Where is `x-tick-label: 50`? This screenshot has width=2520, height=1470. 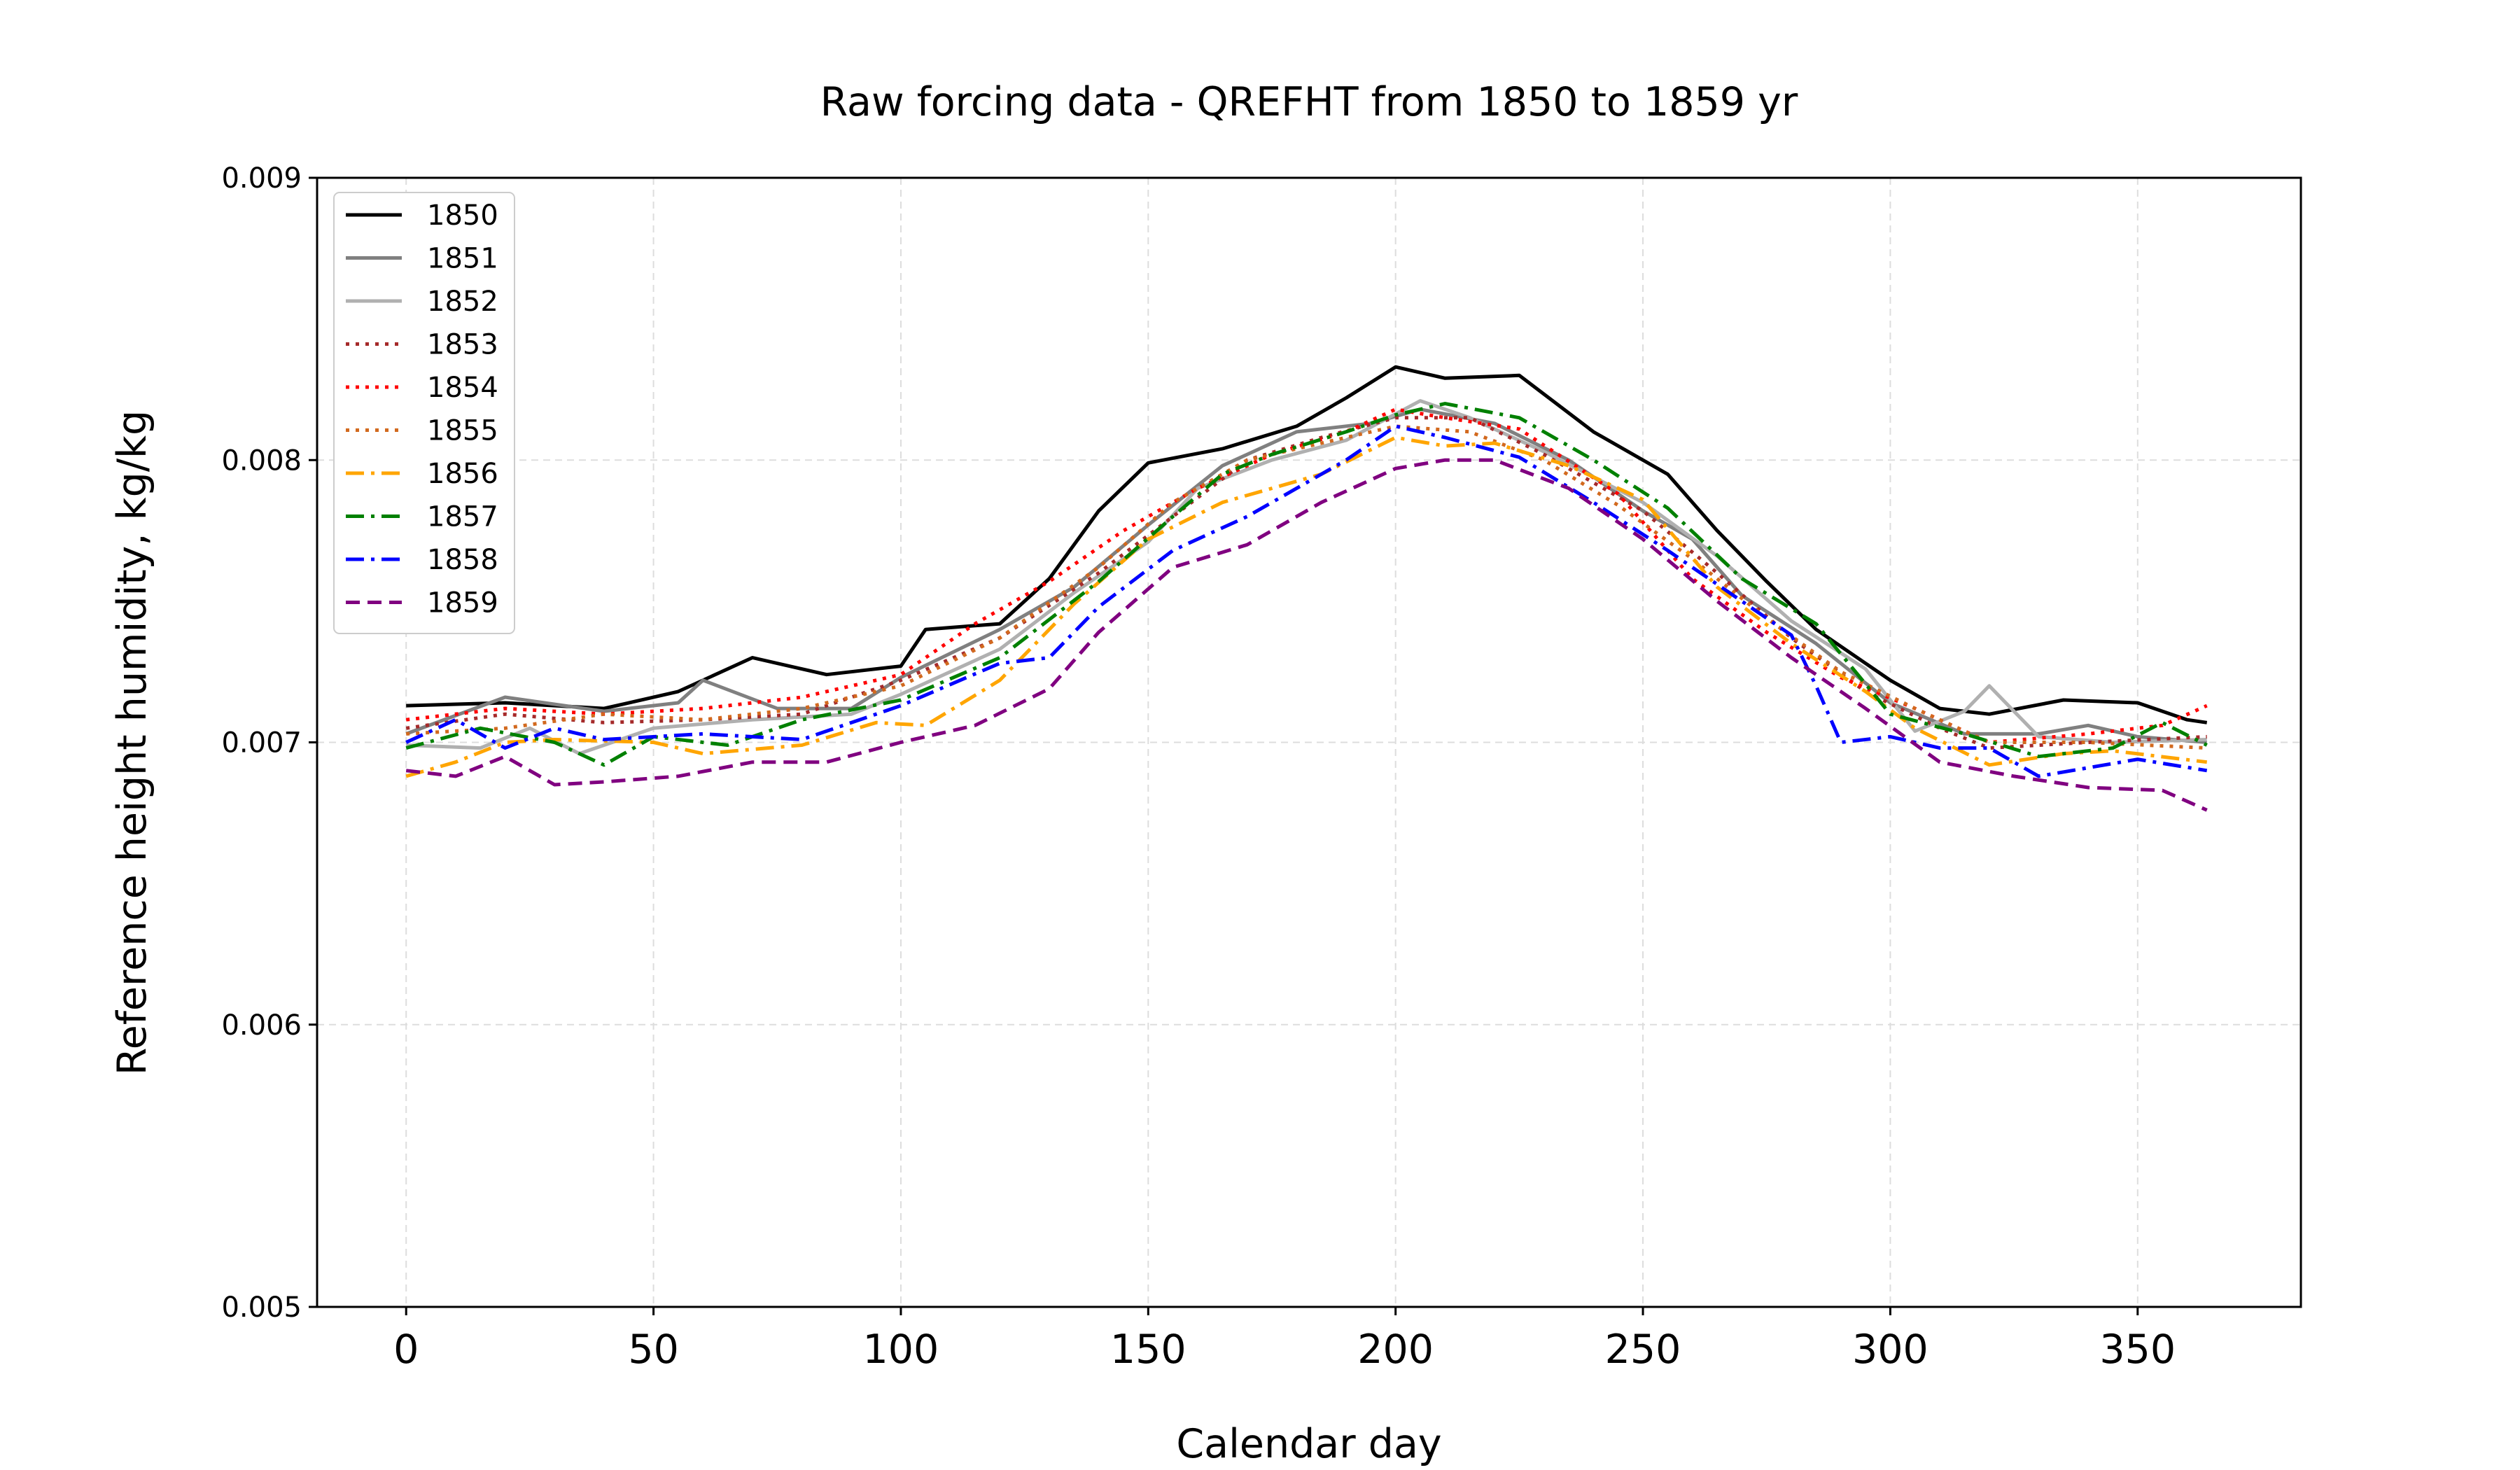 x-tick-label: 50 is located at coordinates (653, 1349).